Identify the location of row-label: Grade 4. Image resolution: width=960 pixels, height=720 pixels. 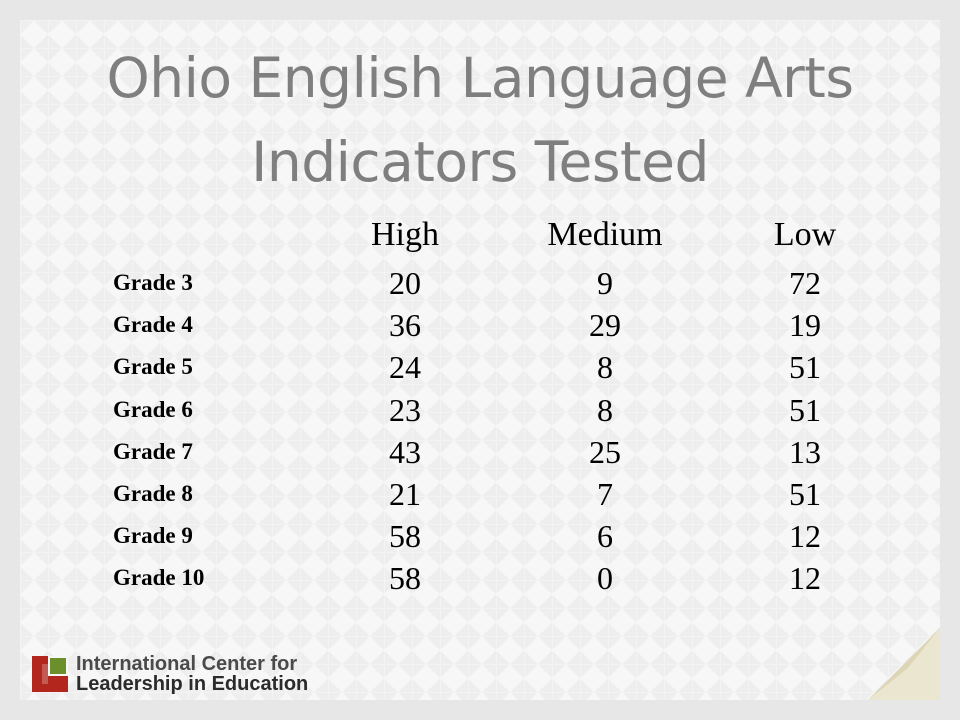
(153, 325).